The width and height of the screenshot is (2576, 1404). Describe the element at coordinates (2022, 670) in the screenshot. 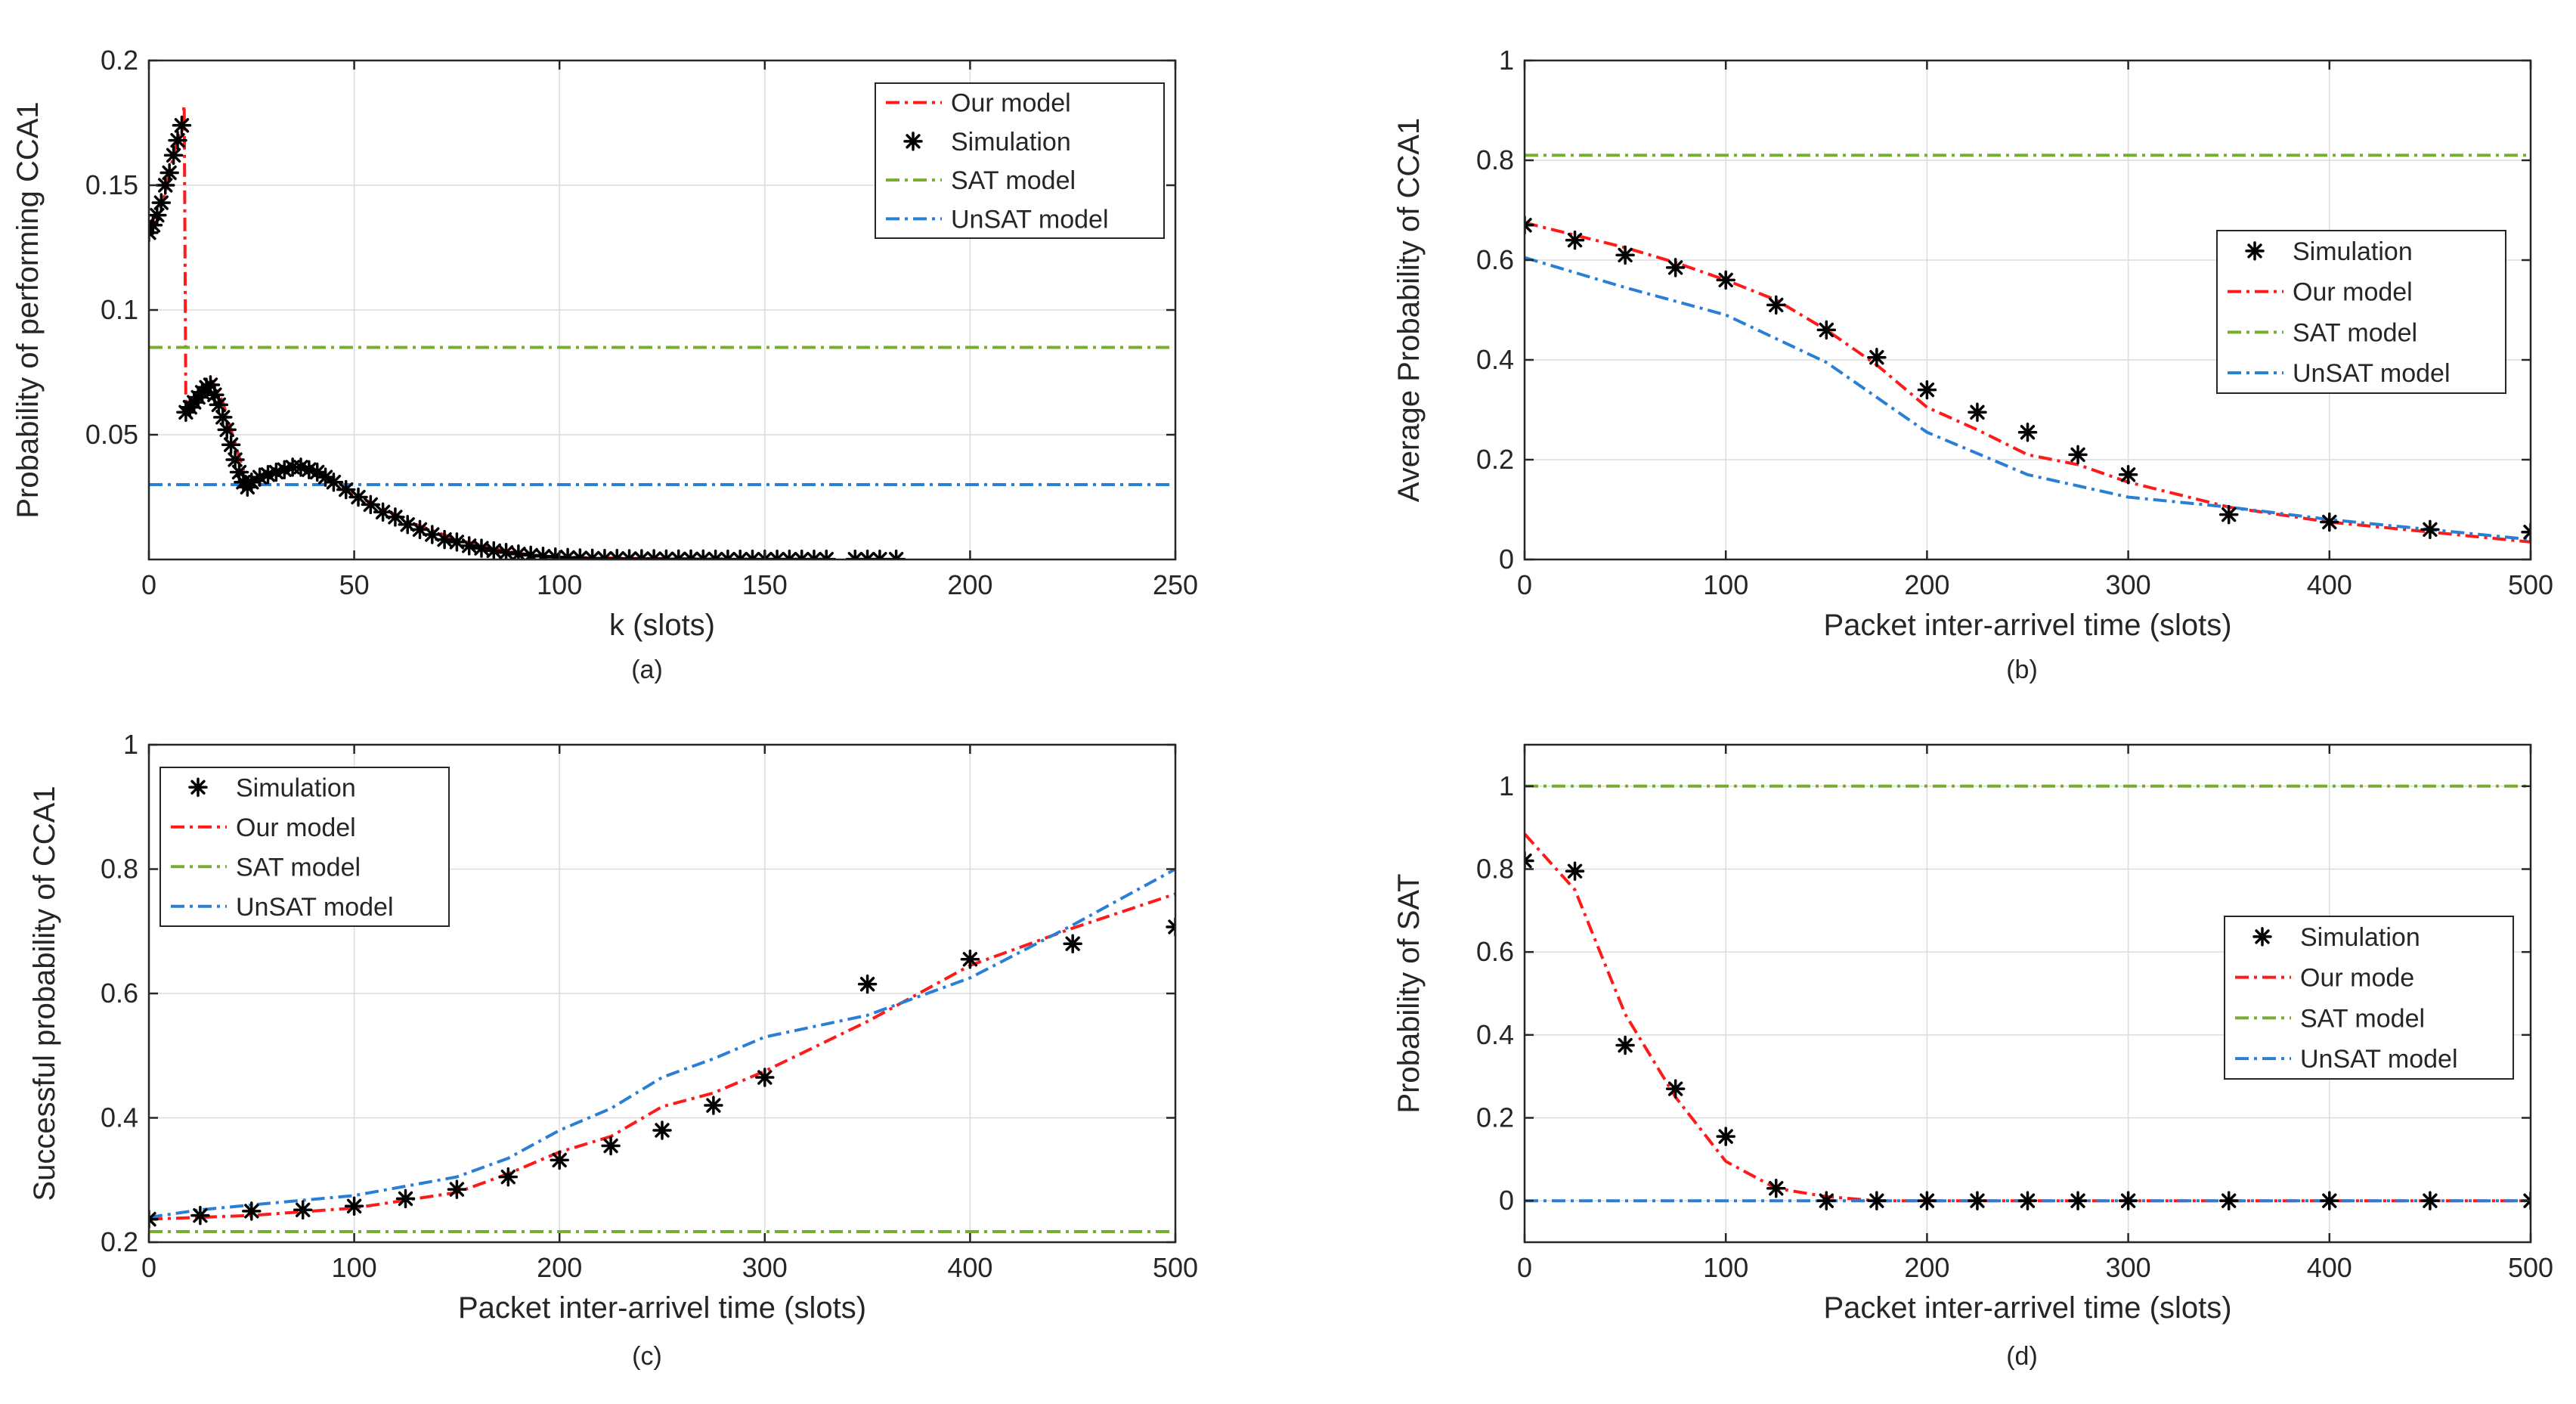

I see `panel-label: (b)` at that location.